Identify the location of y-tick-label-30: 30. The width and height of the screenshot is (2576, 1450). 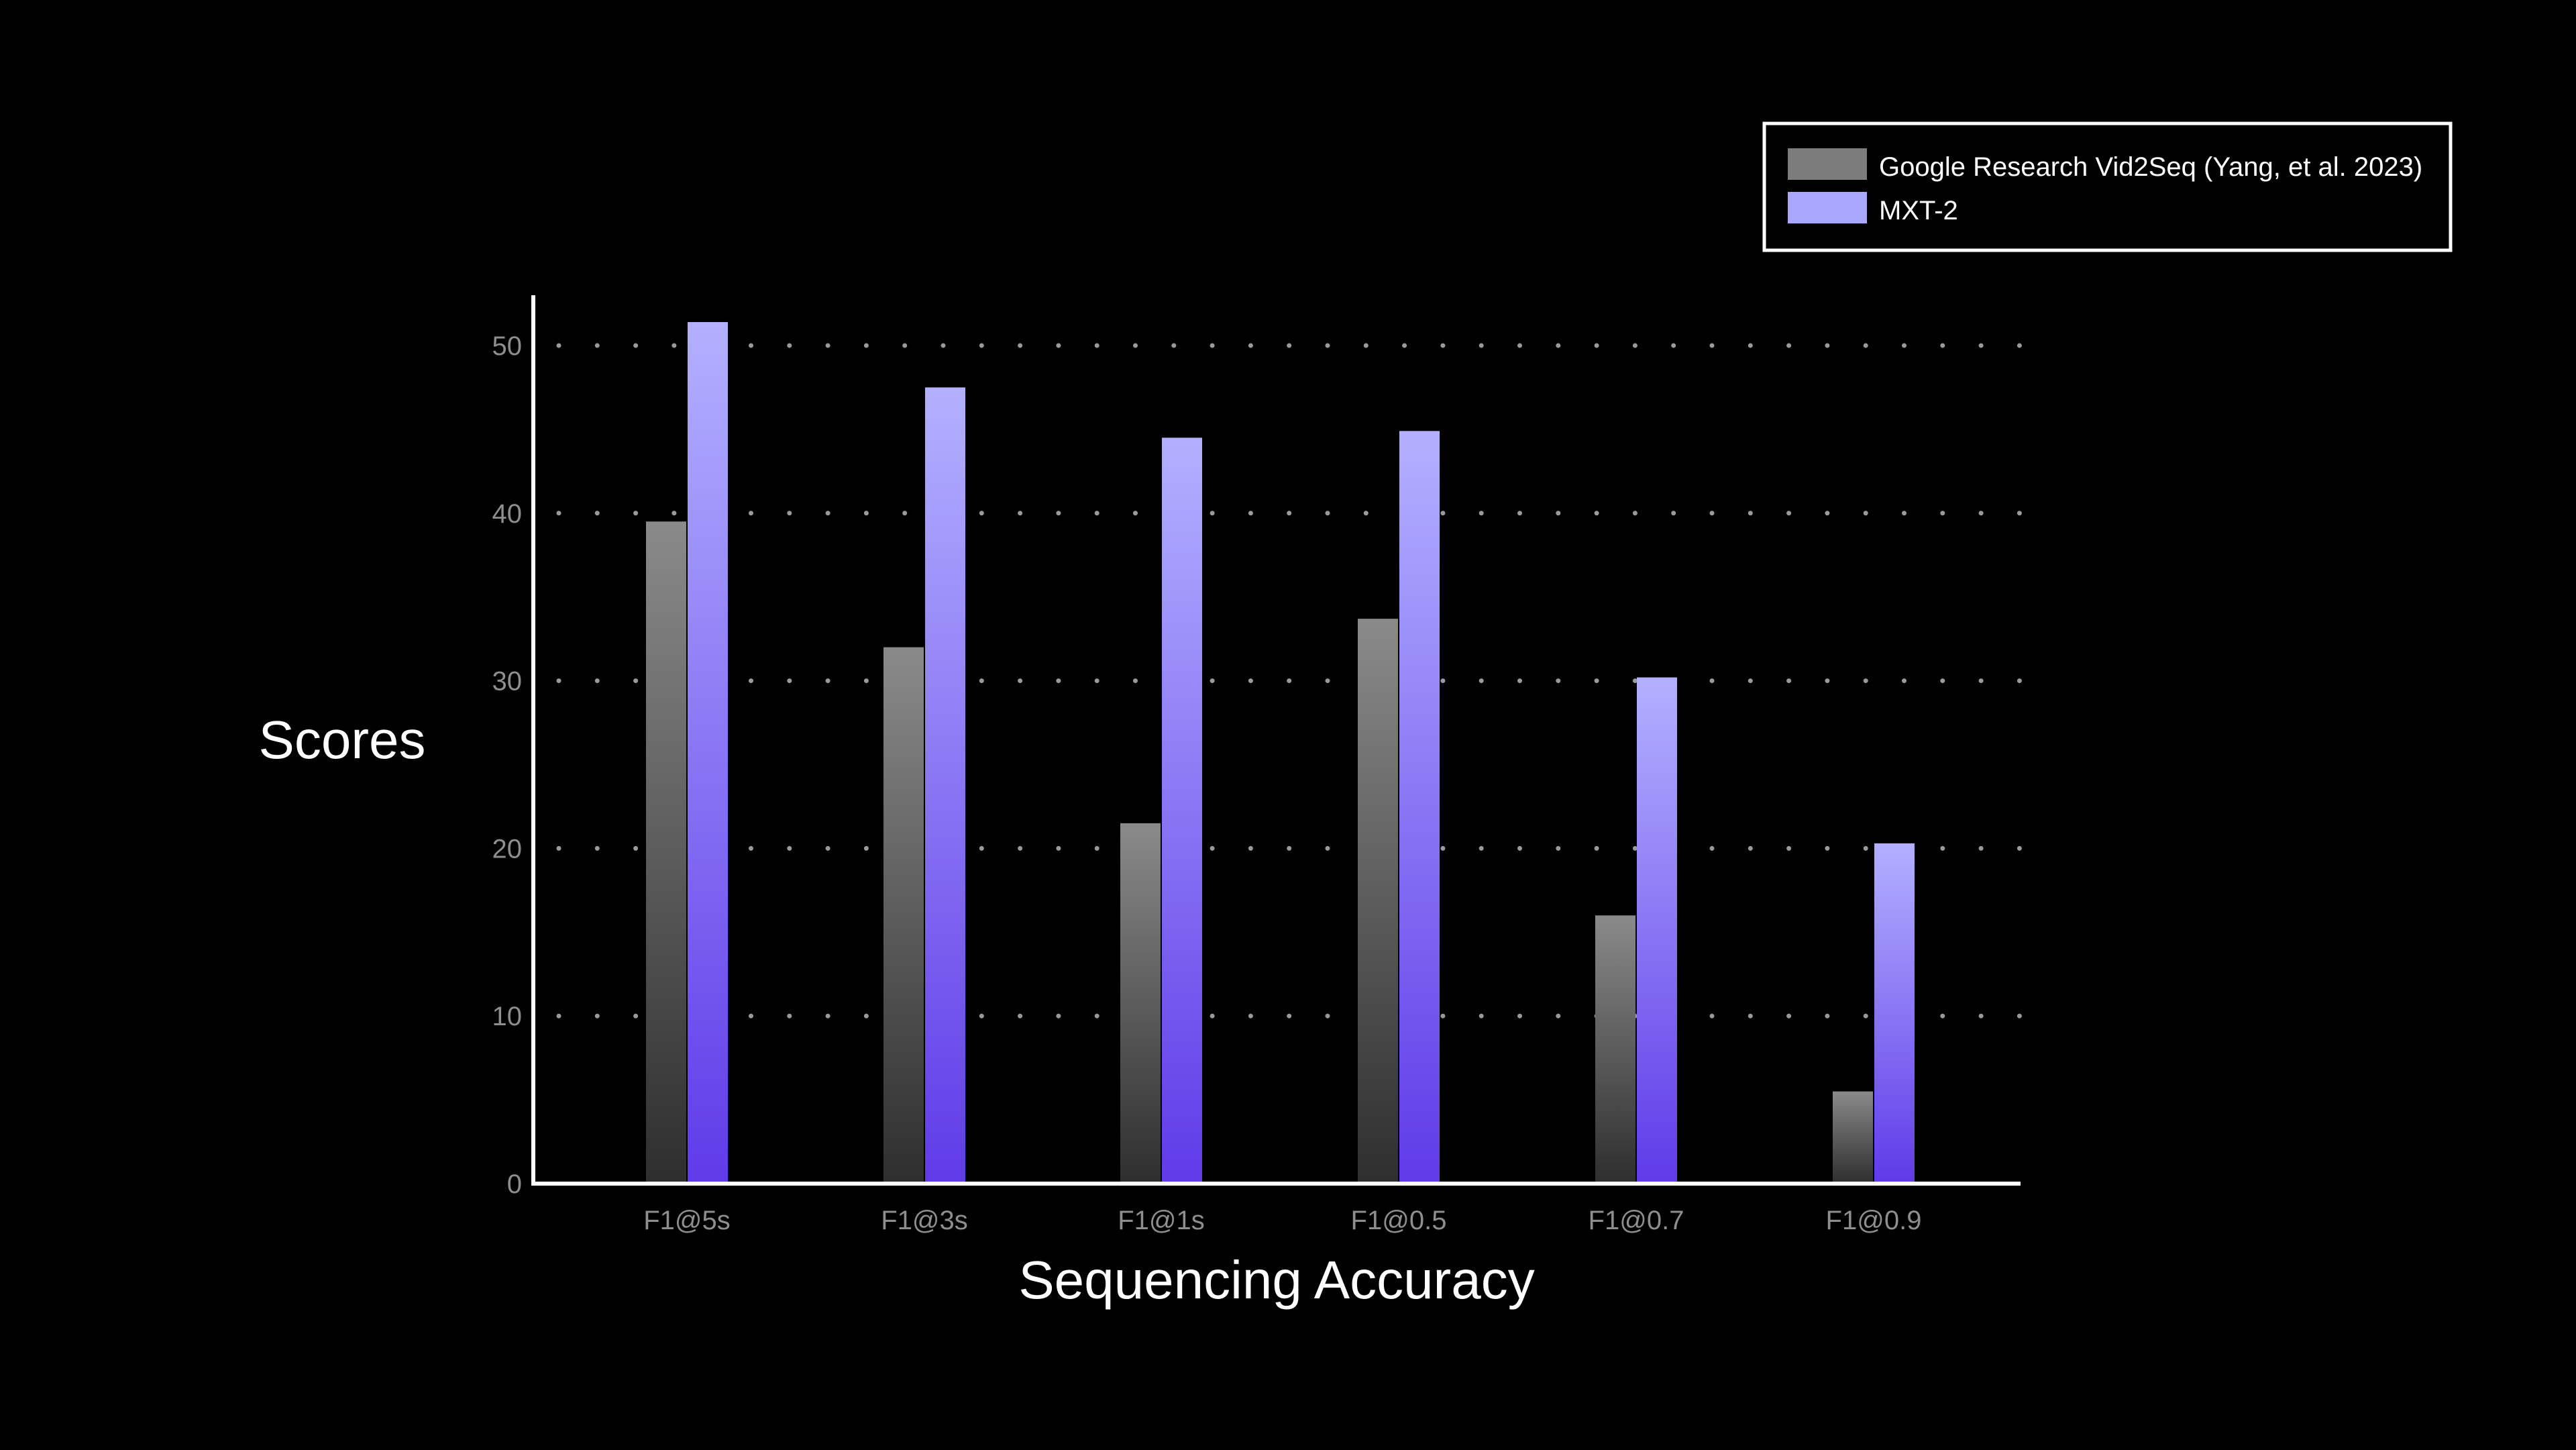
(507, 681).